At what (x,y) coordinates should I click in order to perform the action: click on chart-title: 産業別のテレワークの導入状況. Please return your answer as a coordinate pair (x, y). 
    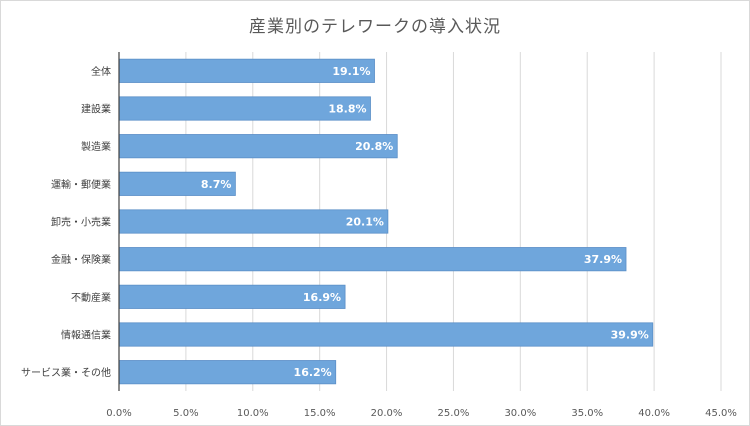
    Looking at the image, I should click on (375, 27).